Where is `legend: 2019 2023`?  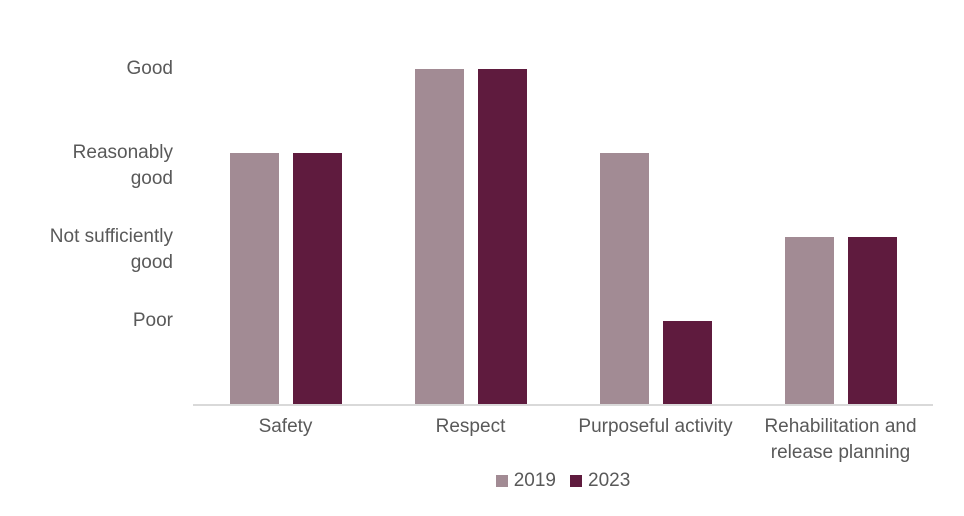
legend: 2019 2023 is located at coordinates (563, 481).